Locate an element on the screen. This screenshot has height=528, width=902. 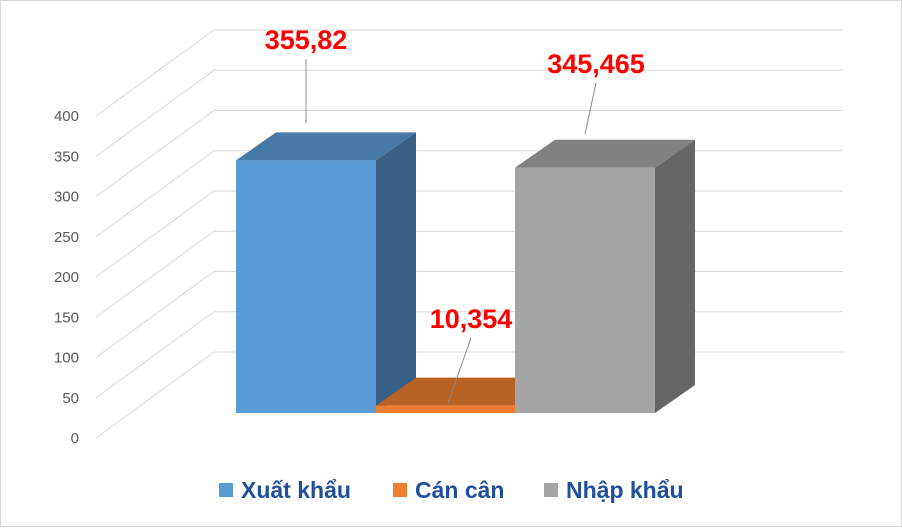
data-label: 355,82 is located at coordinates (306, 40).